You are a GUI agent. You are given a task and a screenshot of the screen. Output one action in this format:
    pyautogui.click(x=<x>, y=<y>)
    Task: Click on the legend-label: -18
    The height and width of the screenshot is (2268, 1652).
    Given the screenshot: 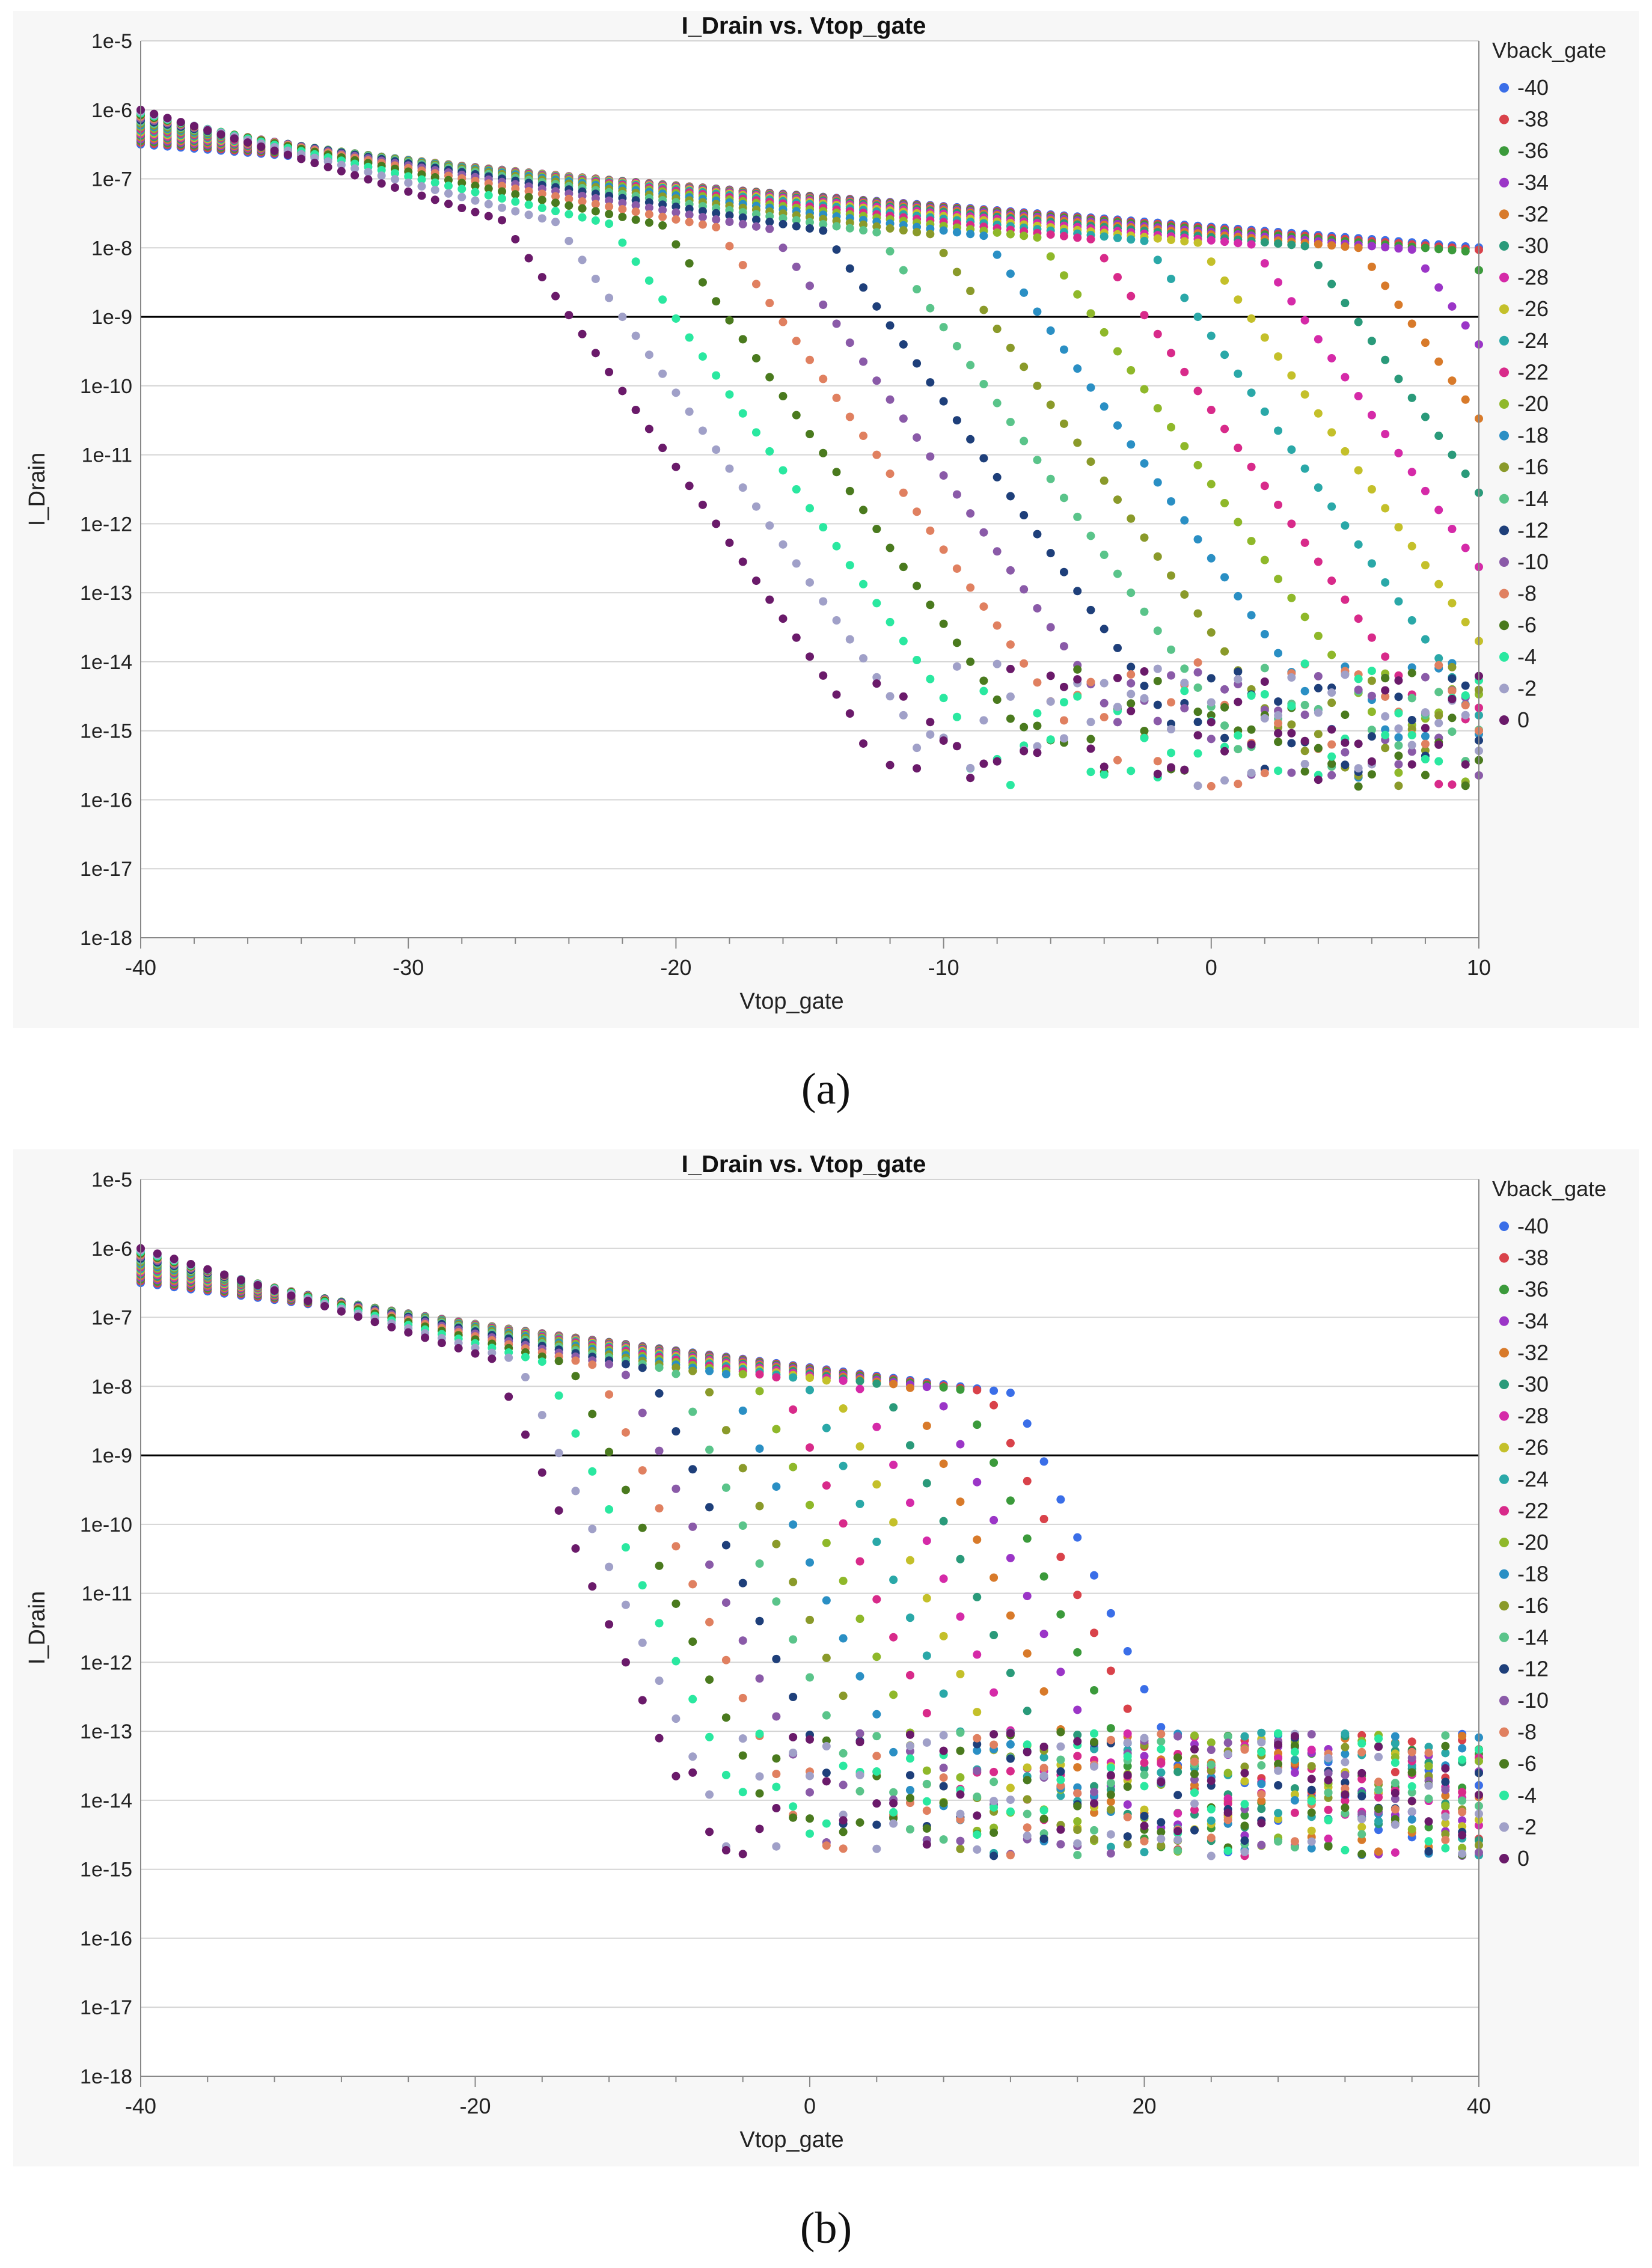 What is the action you would take?
    pyautogui.click(x=1533, y=436)
    